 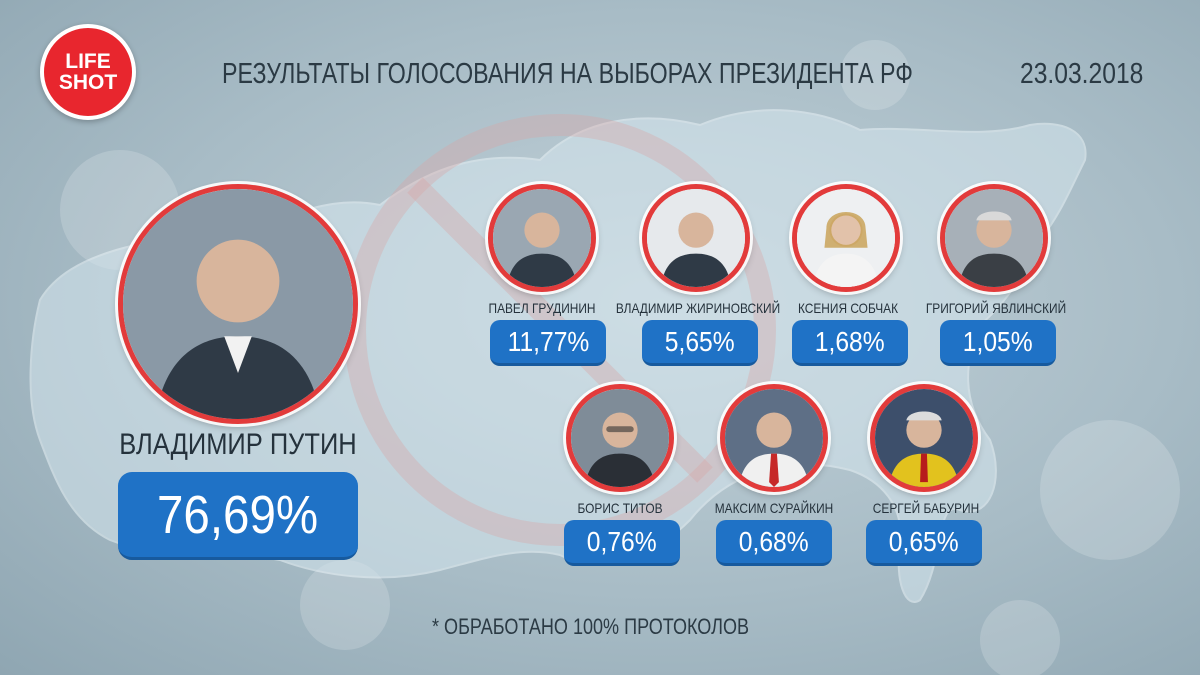 I want to click on candidate-percent-badge: 1,68%, so click(x=850, y=343).